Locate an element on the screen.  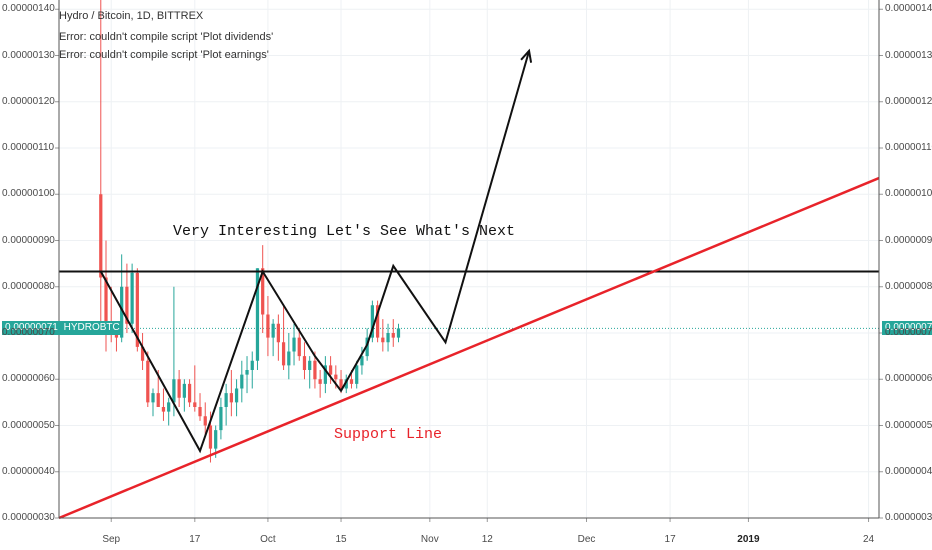
price-label-right: 0.00000110 is located at coordinates (908, 147).